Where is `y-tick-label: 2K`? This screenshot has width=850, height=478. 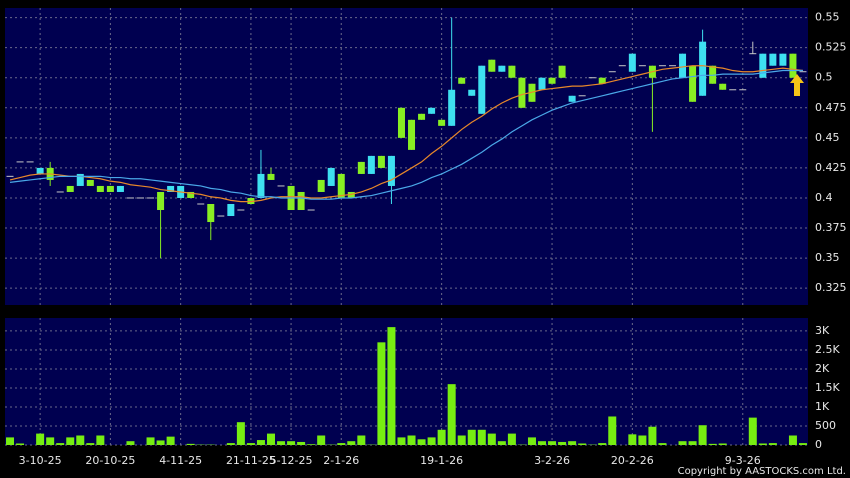 y-tick-label: 2K is located at coordinates (822, 368).